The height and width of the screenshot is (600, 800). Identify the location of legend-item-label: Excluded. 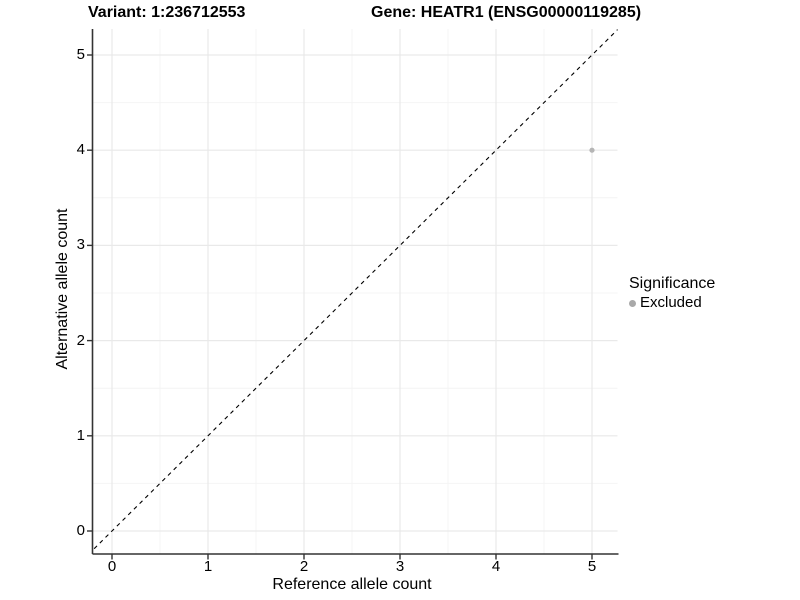
(671, 302).